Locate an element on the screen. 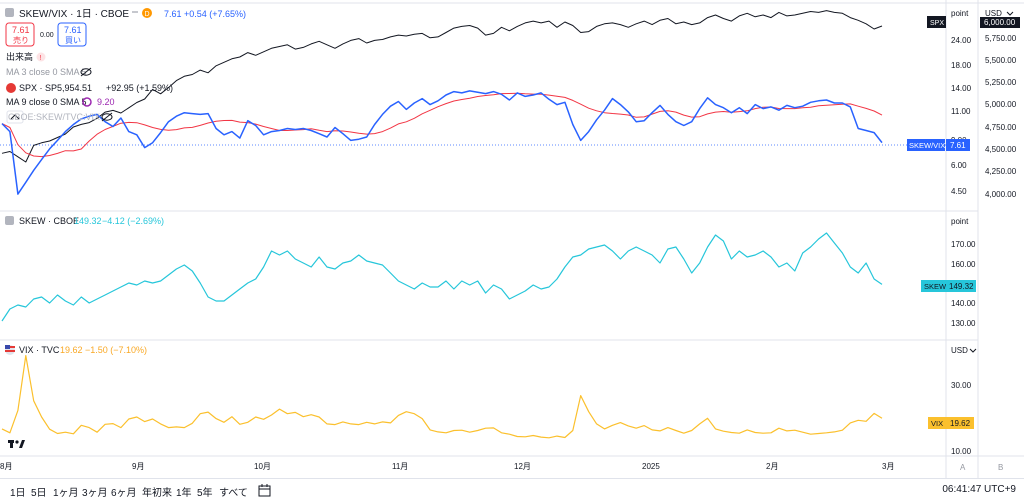  vix-price-tag: VIX 19.62 is located at coordinates (951, 423).